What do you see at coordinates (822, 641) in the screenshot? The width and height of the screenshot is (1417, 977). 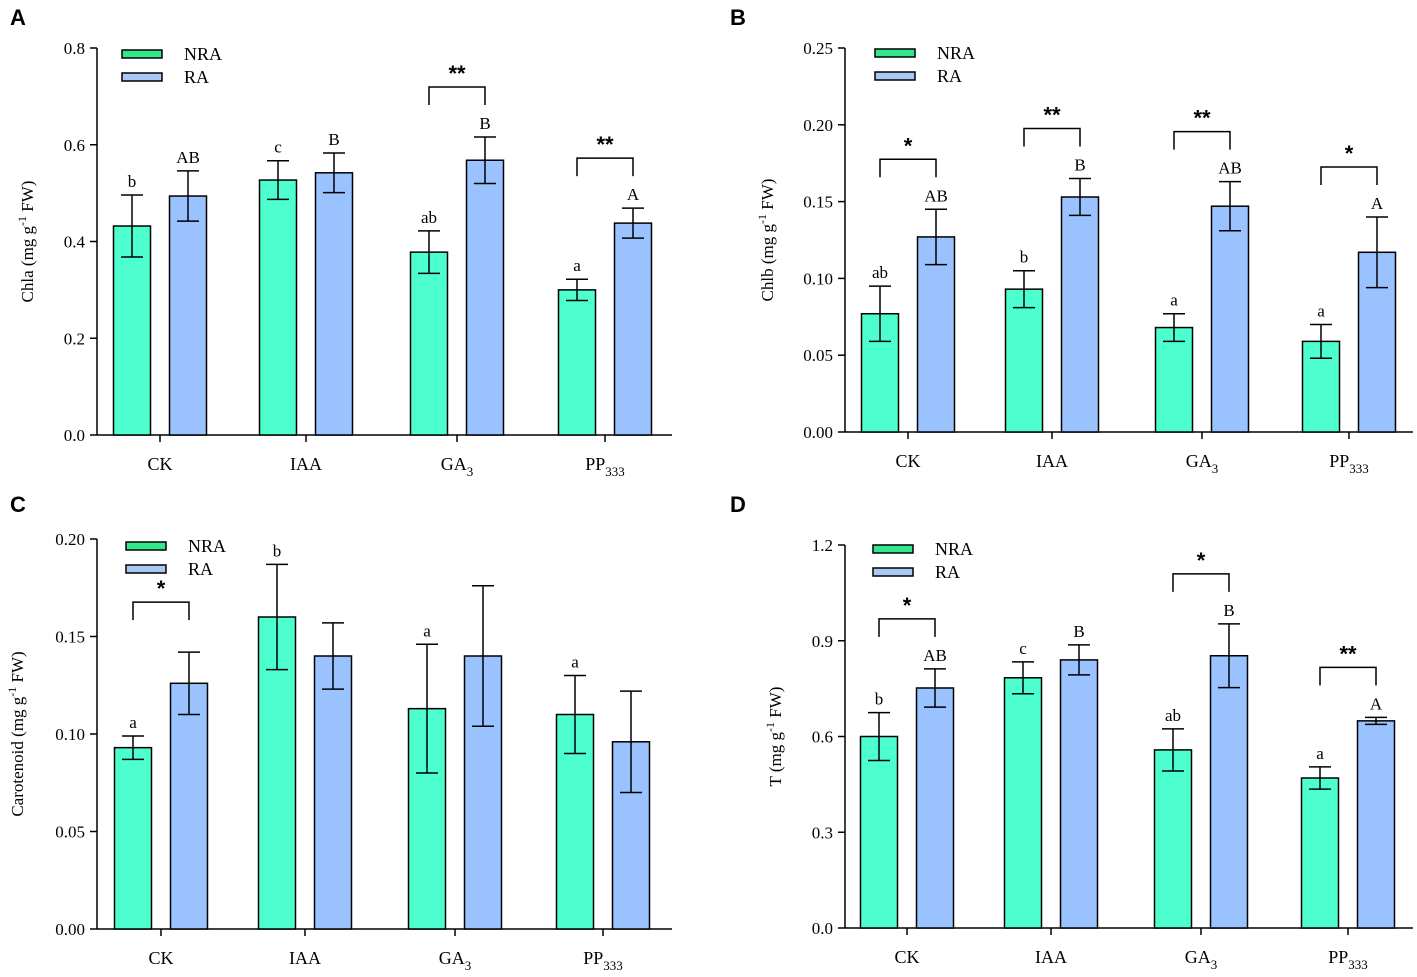 I see `y-tick-label: 0.9` at bounding box center [822, 641].